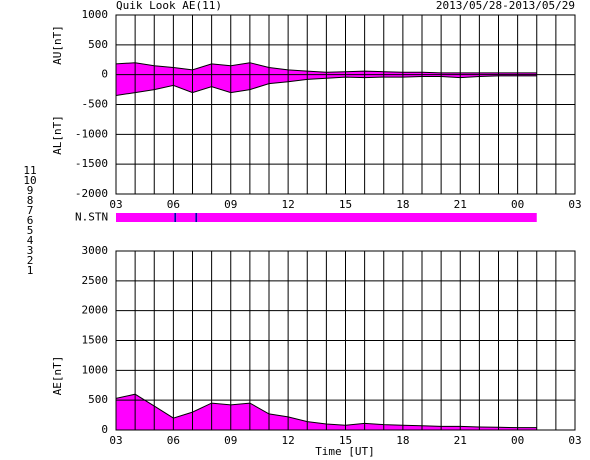 Image resolution: width=590 pixels, height=460 pixels. Describe the element at coordinates (57, 376) in the screenshot. I see `y-axis-label: AE[nT]` at that location.